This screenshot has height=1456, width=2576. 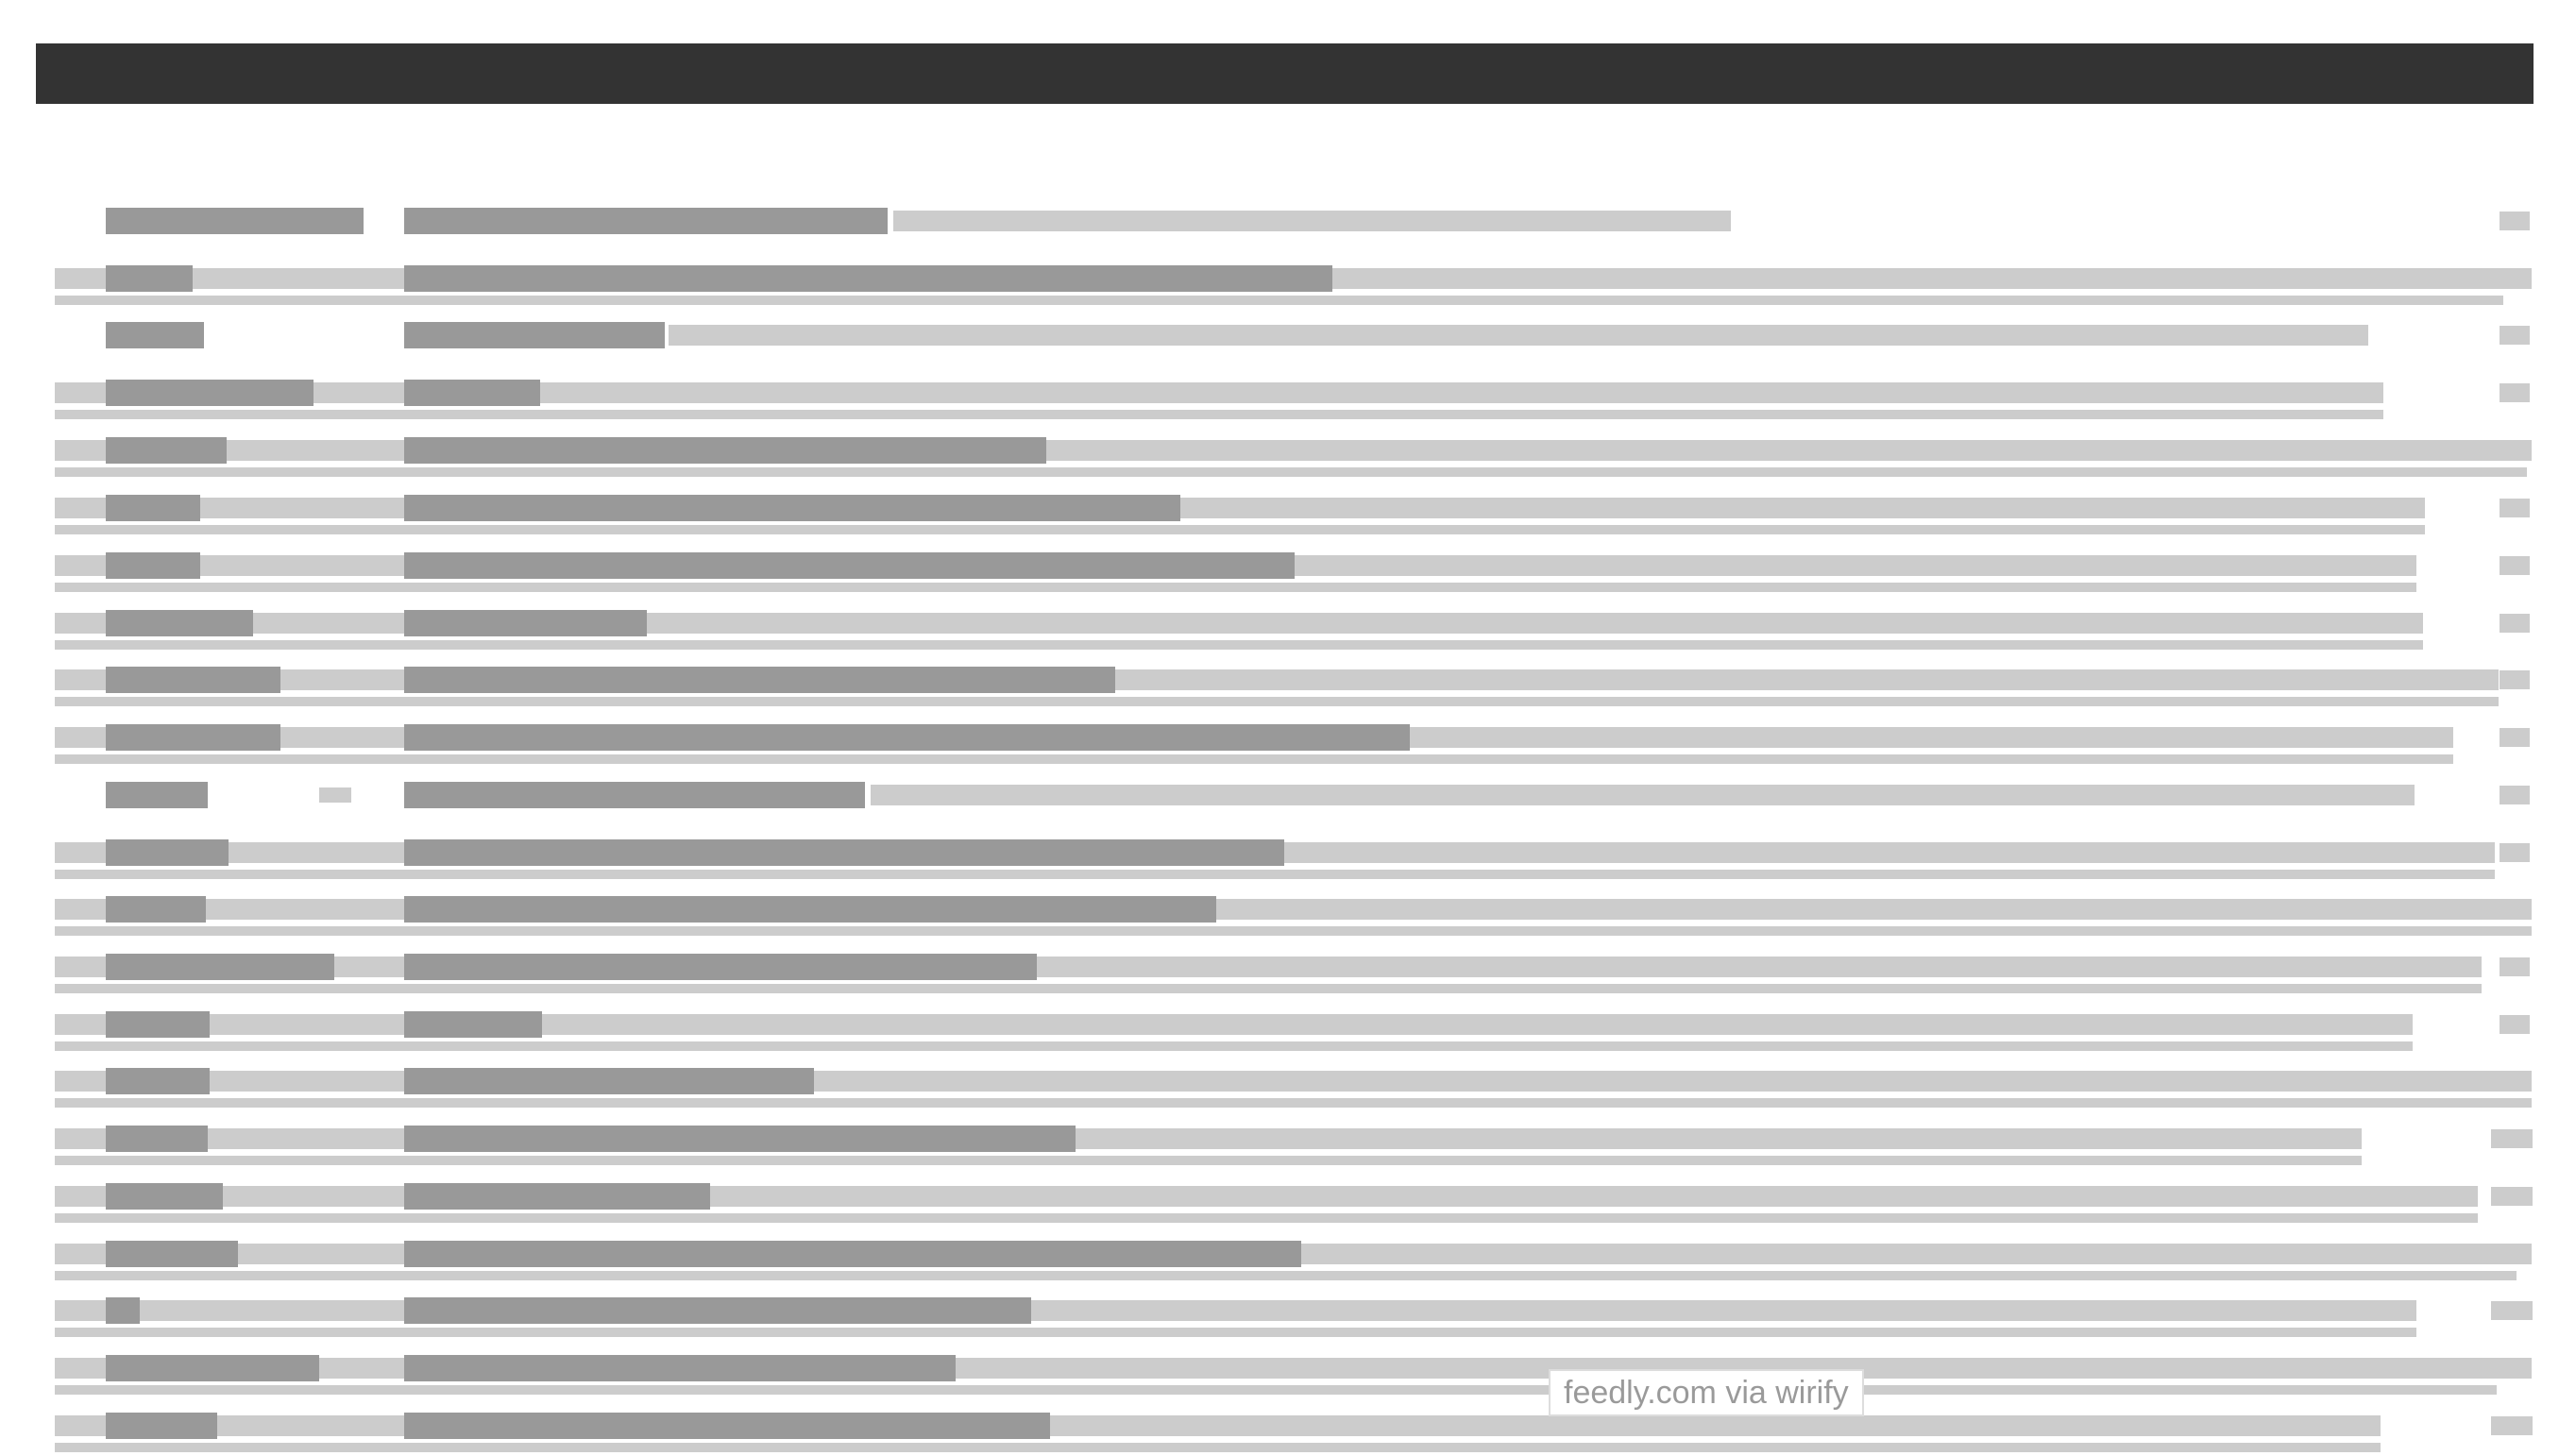 I want to click on watermark-label: feedly.com via wirify, so click(x=1706, y=1392).